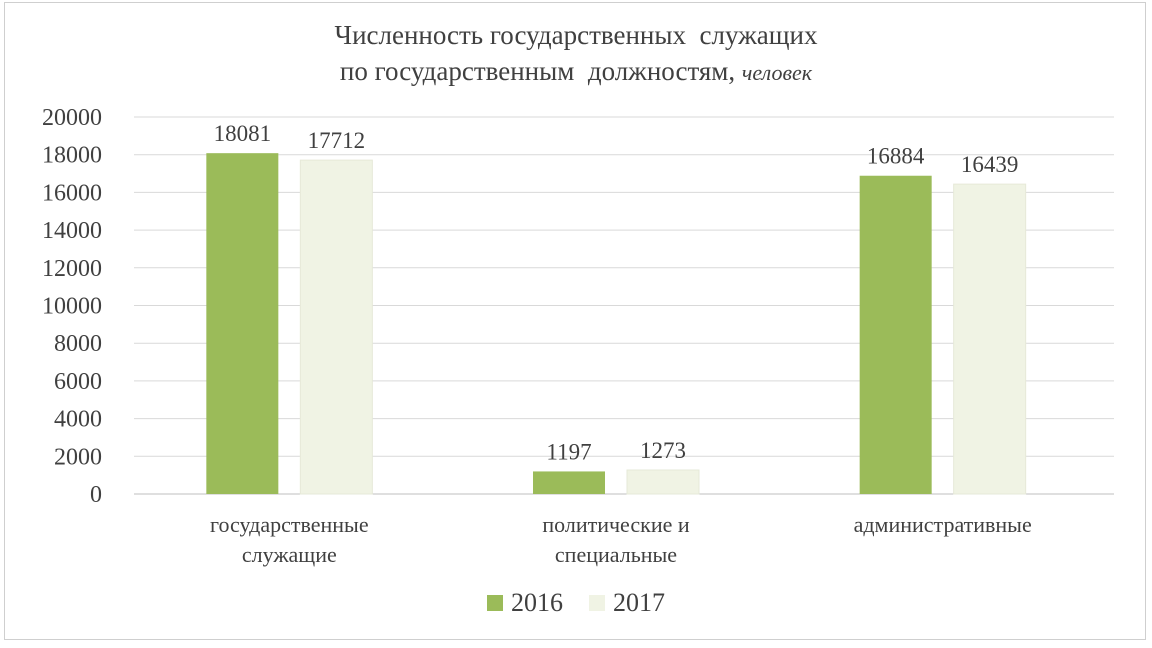 Image resolution: width=1152 pixels, height=648 pixels. I want to click on y-tick-label: 6000, so click(78, 382).